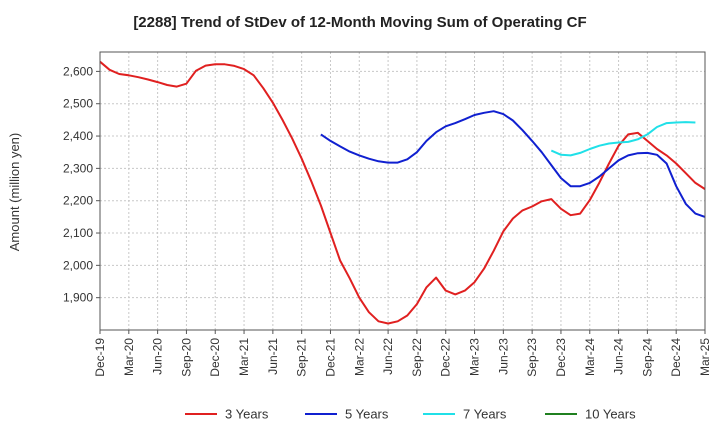  Describe the element at coordinates (129, 357) in the screenshot. I see `x-tick-label: Mar-20` at that location.